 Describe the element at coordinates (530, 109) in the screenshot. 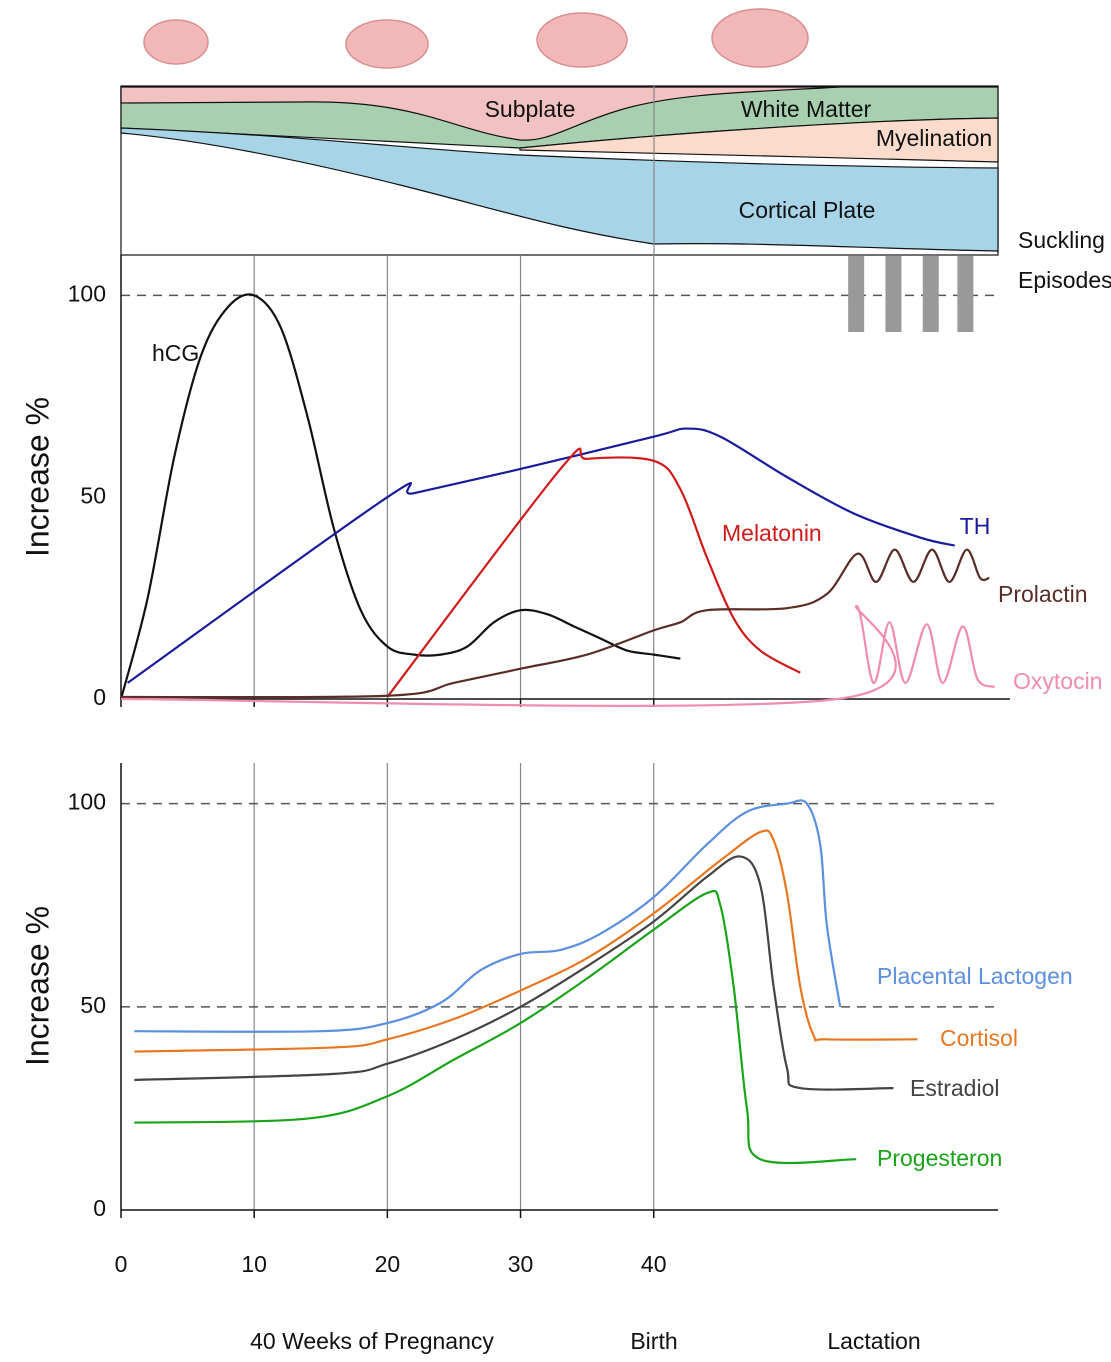

I see `layer-label: Subplate` at that location.